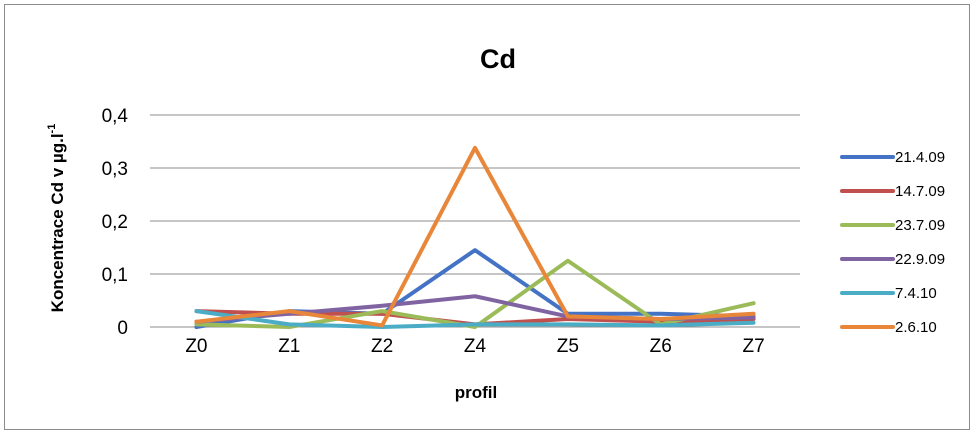 This screenshot has height=434, width=976. Describe the element at coordinates (475, 319) in the screenshot. I see `series-line` at that location.